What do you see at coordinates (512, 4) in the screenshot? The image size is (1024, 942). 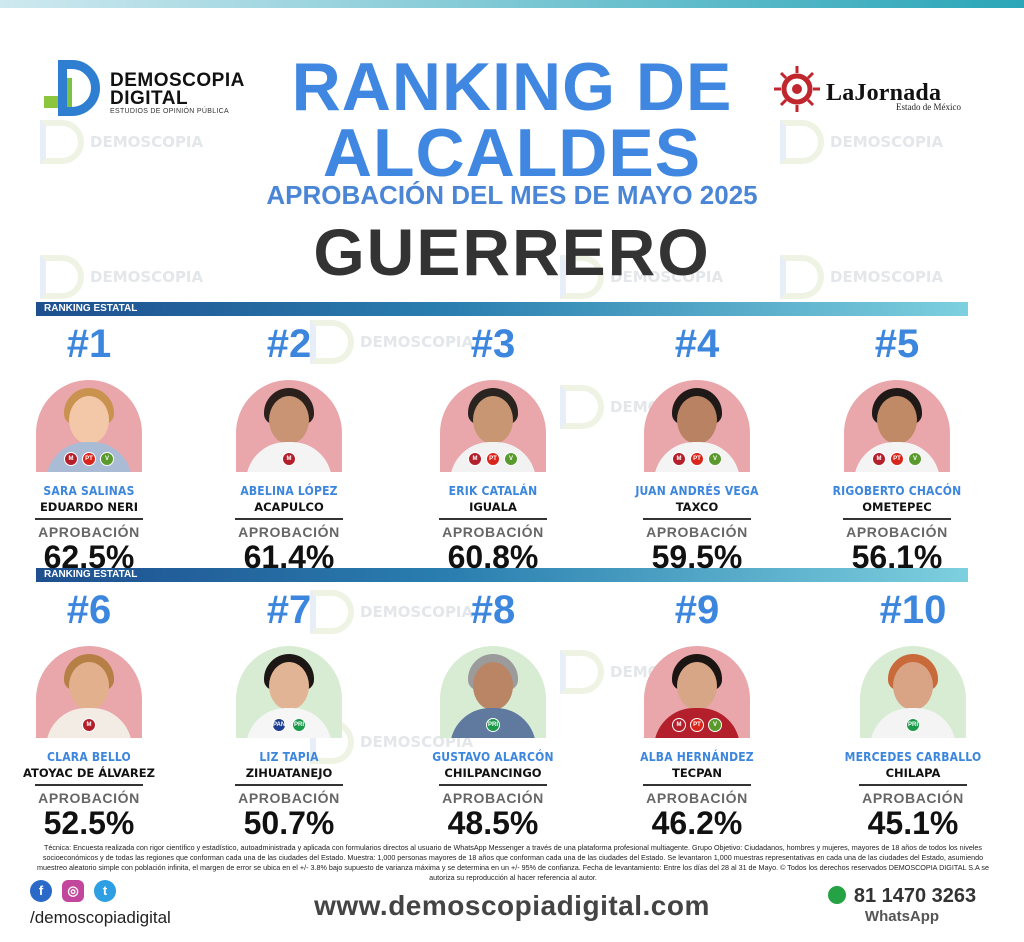 I see `top-accent-bar` at bounding box center [512, 4].